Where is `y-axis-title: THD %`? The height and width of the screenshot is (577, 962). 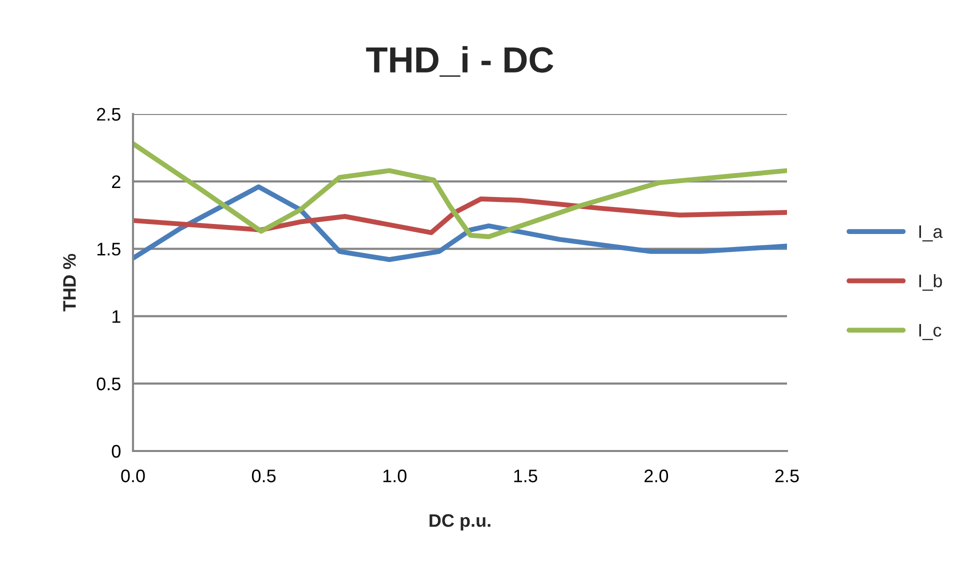 y-axis-title: THD % is located at coordinates (69, 283).